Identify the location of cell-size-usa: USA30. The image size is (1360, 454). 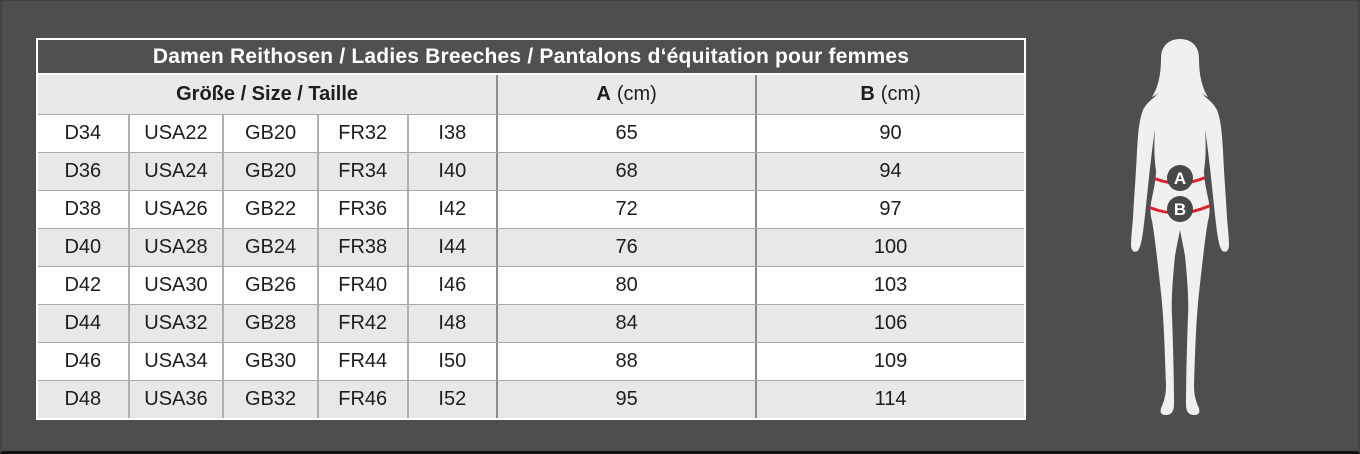
(175, 285).